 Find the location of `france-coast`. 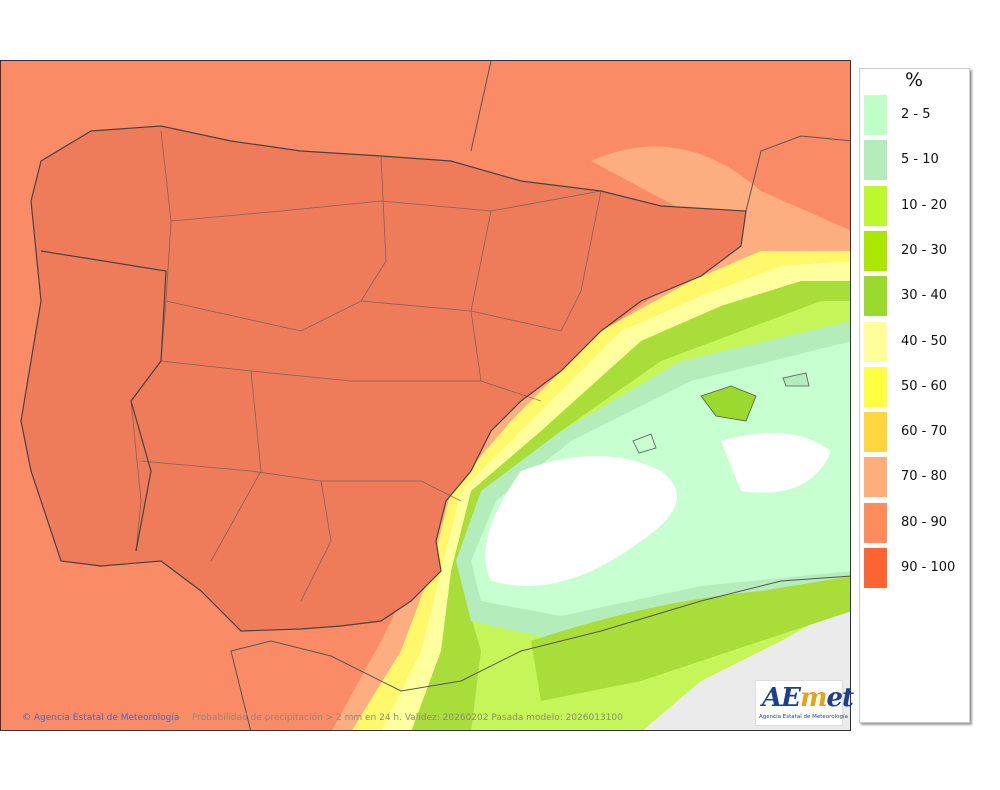

france-coast is located at coordinates (660, 136).